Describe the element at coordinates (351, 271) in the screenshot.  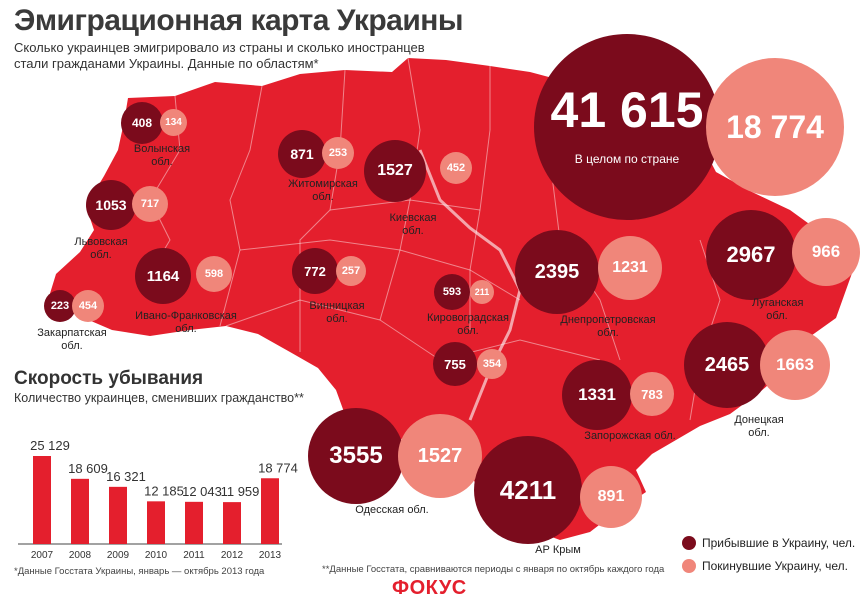
I see `region-vinnytsia-left: 257` at that location.